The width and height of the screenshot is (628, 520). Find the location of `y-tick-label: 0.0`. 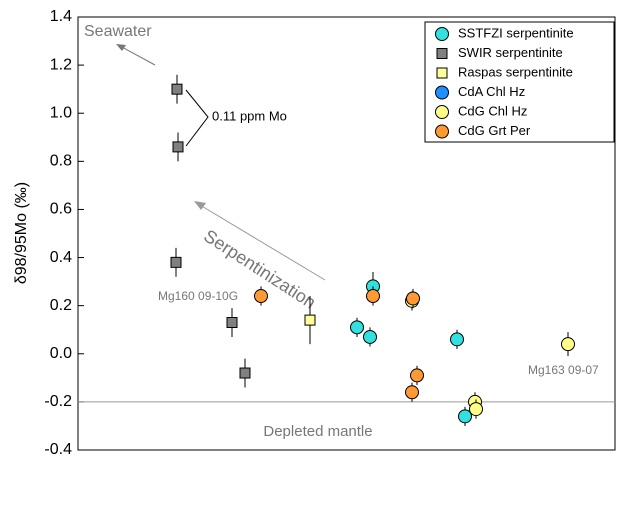

y-tick-label: 0.0 is located at coordinates (61, 353).